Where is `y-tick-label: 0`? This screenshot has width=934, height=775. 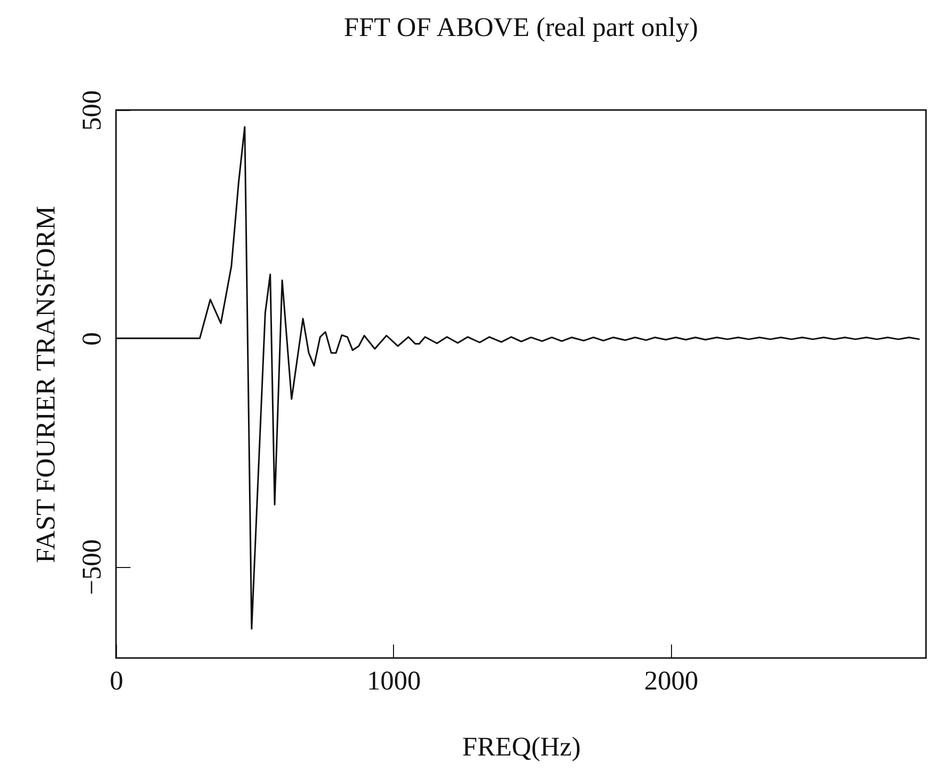 y-tick-label: 0 is located at coordinates (91, 339).